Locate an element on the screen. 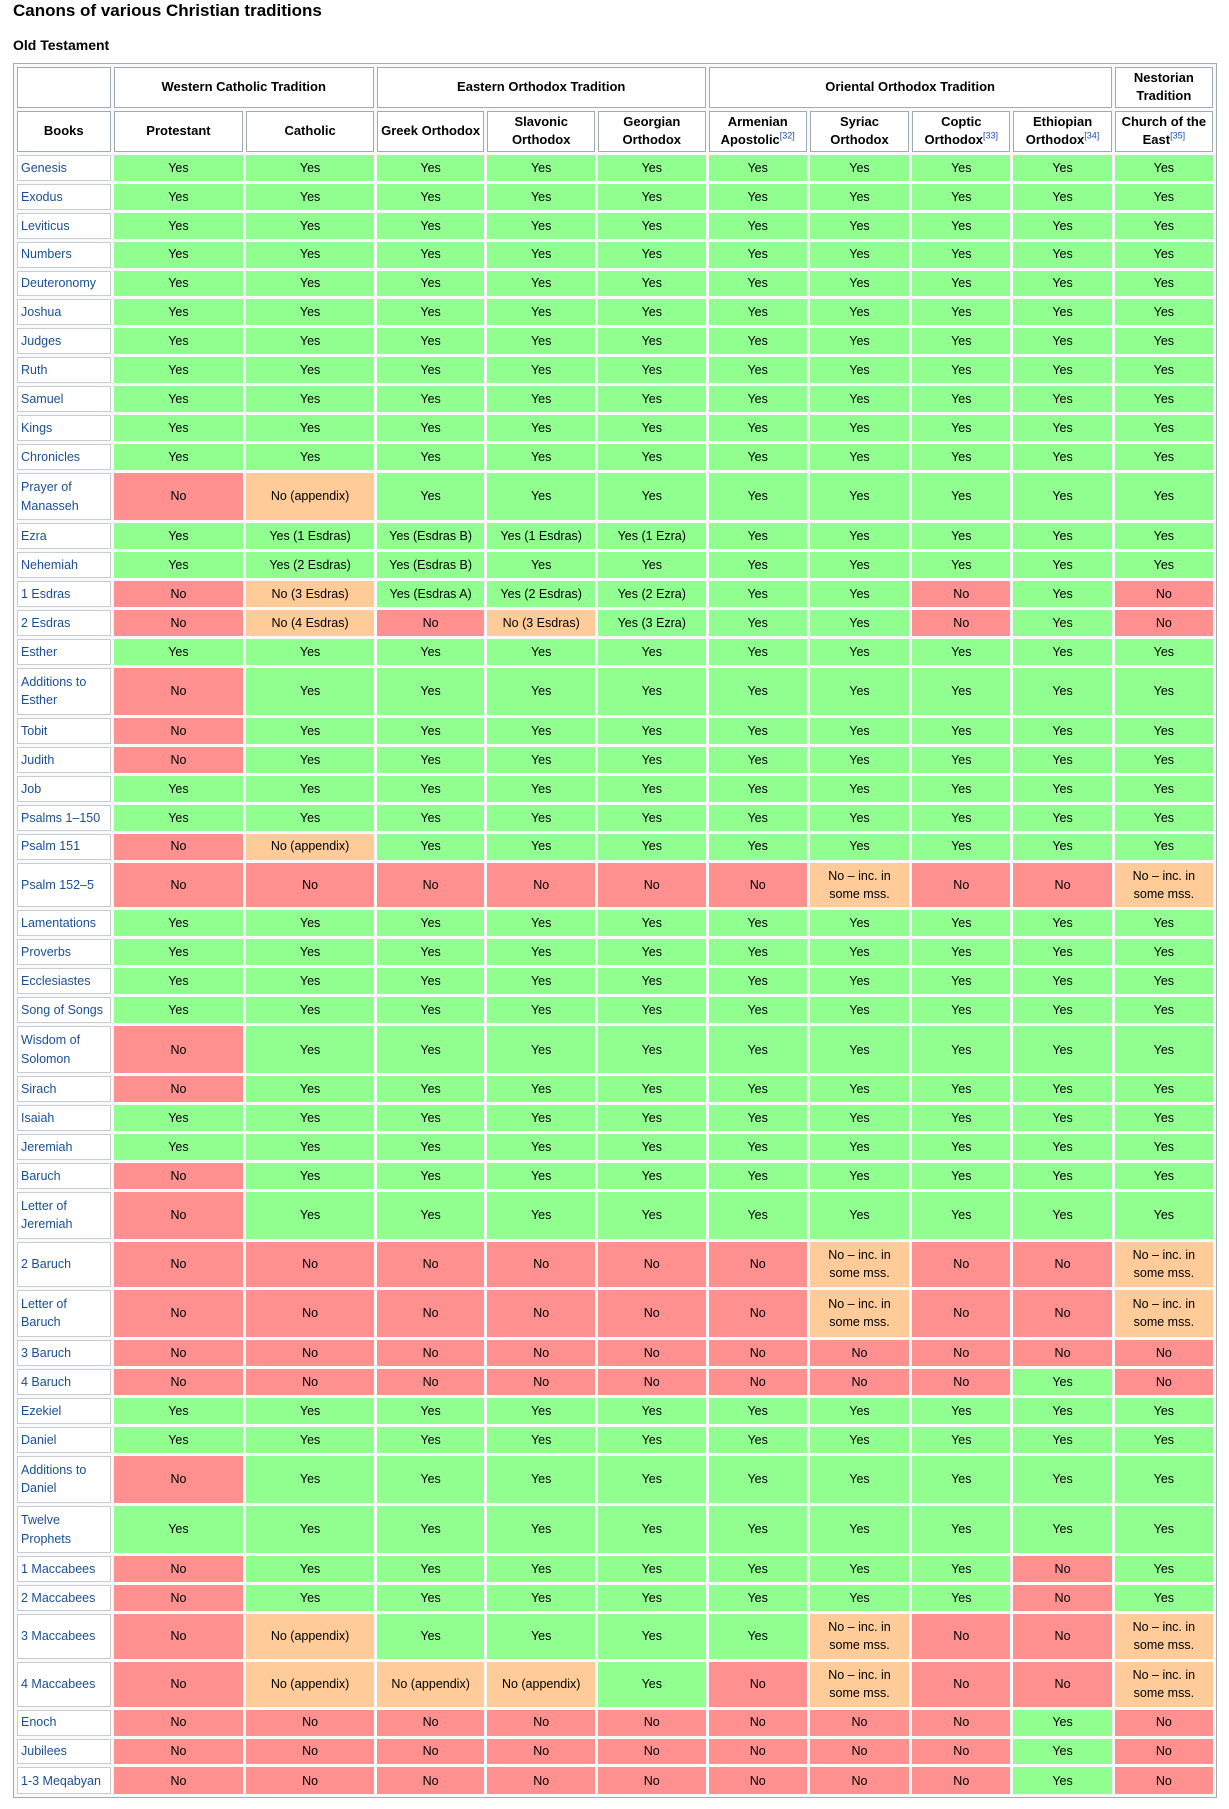 The height and width of the screenshot is (1809, 1229). book-link: Enoch is located at coordinates (39, 1722).